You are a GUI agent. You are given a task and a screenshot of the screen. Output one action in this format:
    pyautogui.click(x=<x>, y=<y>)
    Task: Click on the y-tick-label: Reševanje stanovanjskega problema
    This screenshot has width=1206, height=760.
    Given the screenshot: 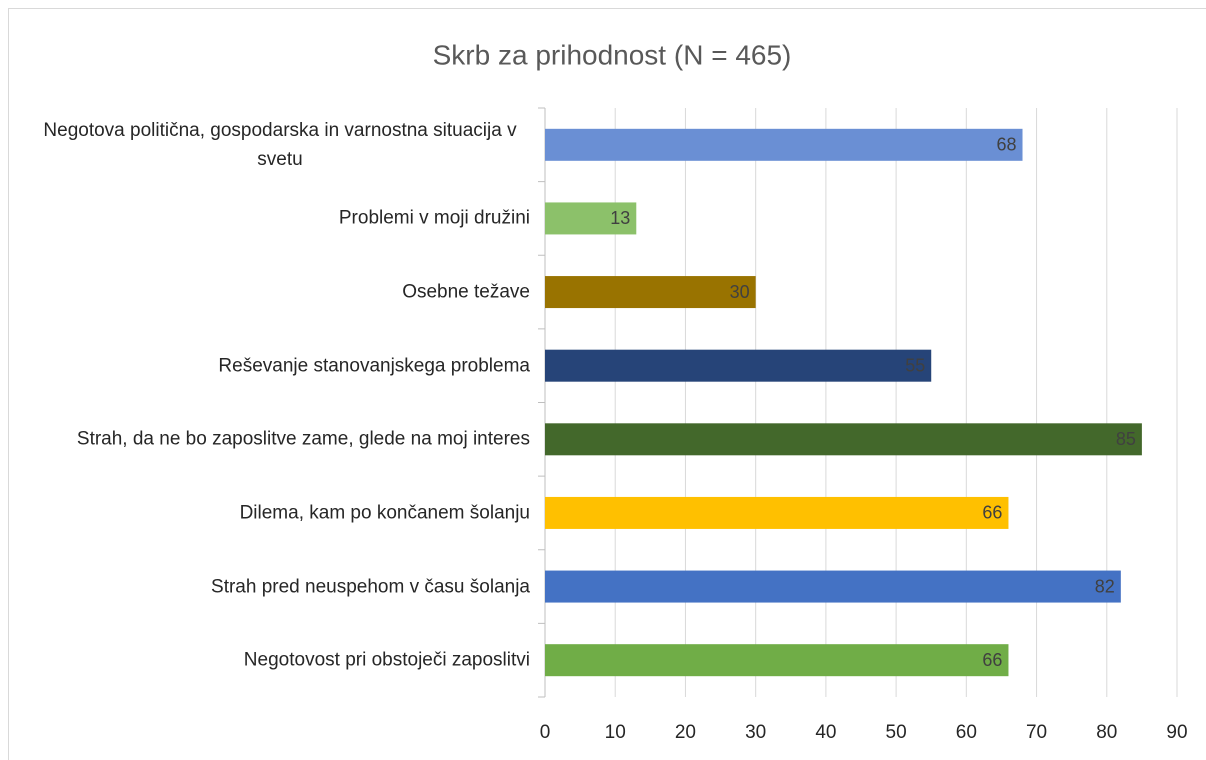 What is the action you would take?
    pyautogui.click(x=374, y=366)
    